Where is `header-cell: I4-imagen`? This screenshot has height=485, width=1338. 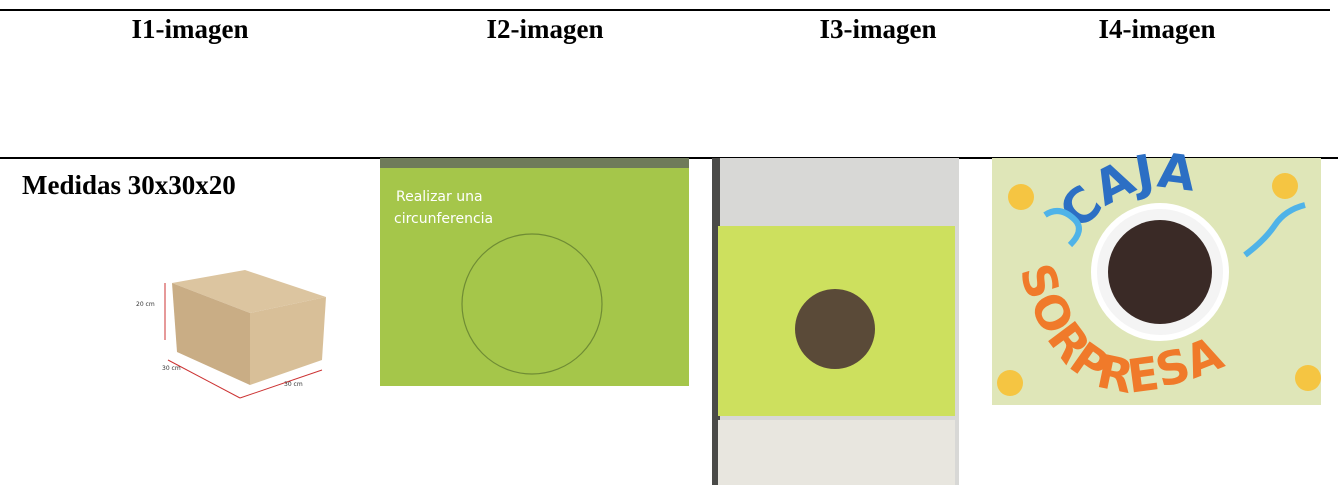 header-cell: I4-imagen is located at coordinates (1157, 29).